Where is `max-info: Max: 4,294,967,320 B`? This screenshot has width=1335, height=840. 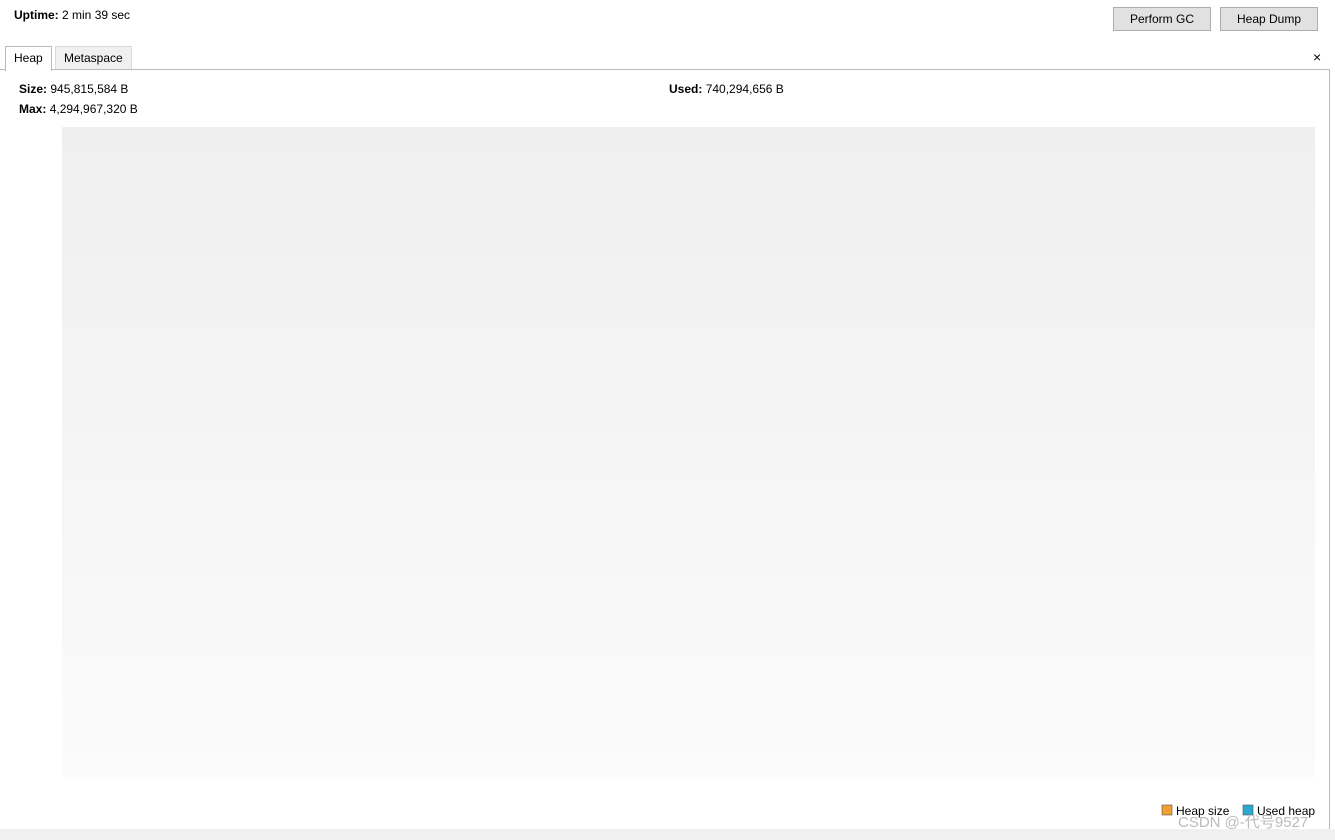
max-info: Max: 4,294,967,320 B is located at coordinates (78, 109).